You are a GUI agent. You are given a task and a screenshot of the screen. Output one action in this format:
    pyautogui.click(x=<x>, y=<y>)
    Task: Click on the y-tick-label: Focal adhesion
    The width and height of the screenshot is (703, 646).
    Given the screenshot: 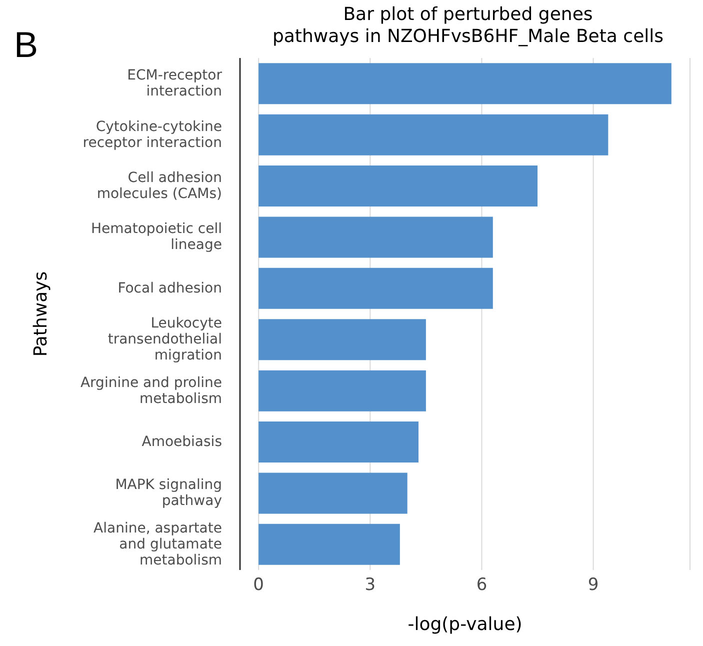 What is the action you would take?
    pyautogui.click(x=170, y=288)
    